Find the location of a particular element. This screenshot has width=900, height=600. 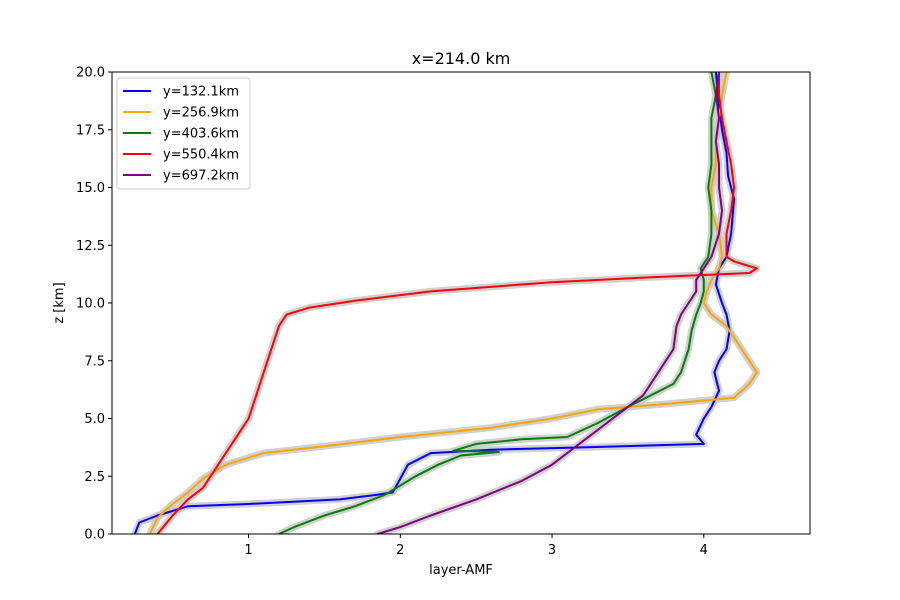

x-tick-label: 1 is located at coordinates (248, 550).